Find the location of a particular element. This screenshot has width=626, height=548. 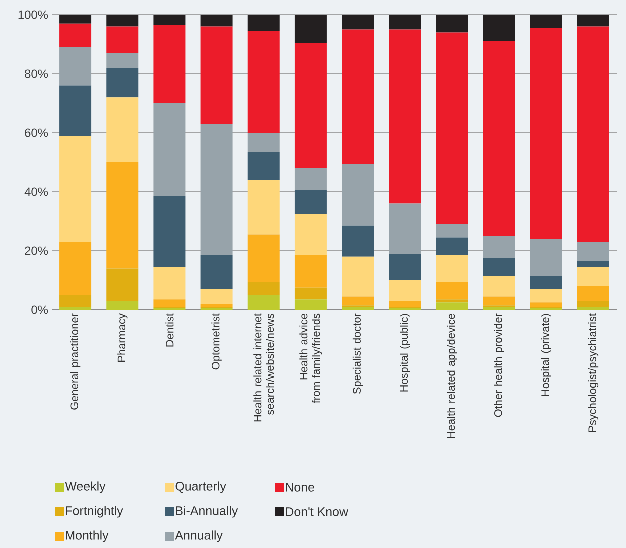

y-tick-label: 40% is located at coordinates (36, 192).